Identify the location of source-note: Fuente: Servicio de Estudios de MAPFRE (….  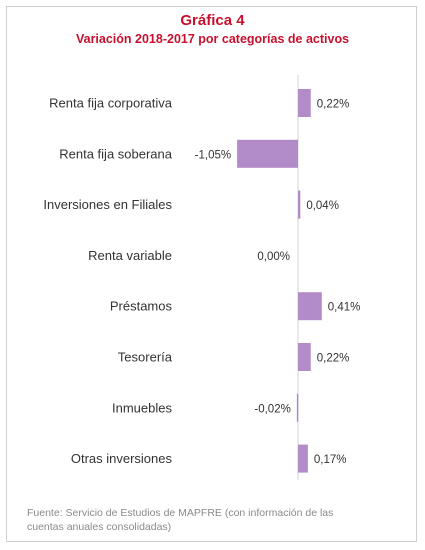
(180, 520).